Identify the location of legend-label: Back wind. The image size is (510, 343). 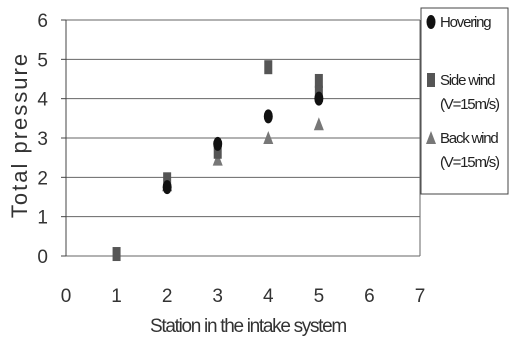
(469, 138).